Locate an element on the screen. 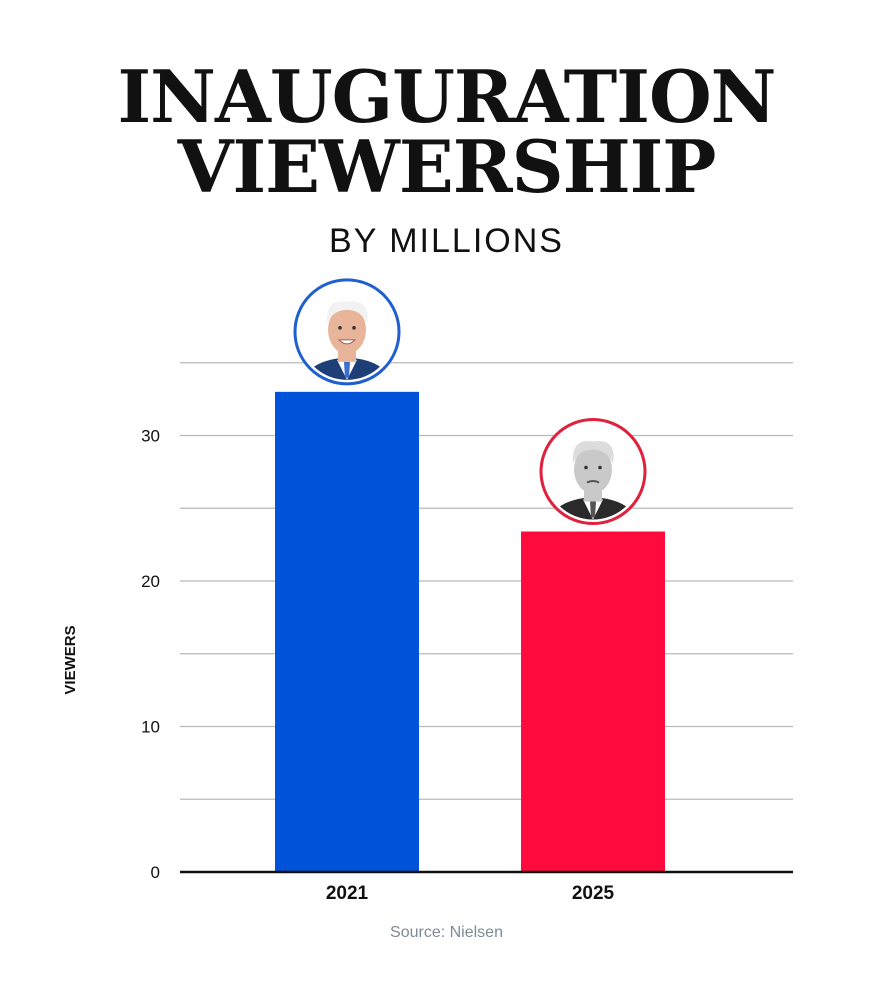 This screenshot has height=1000, width=893. source-note: Source: Nielsen is located at coordinates (446, 932).